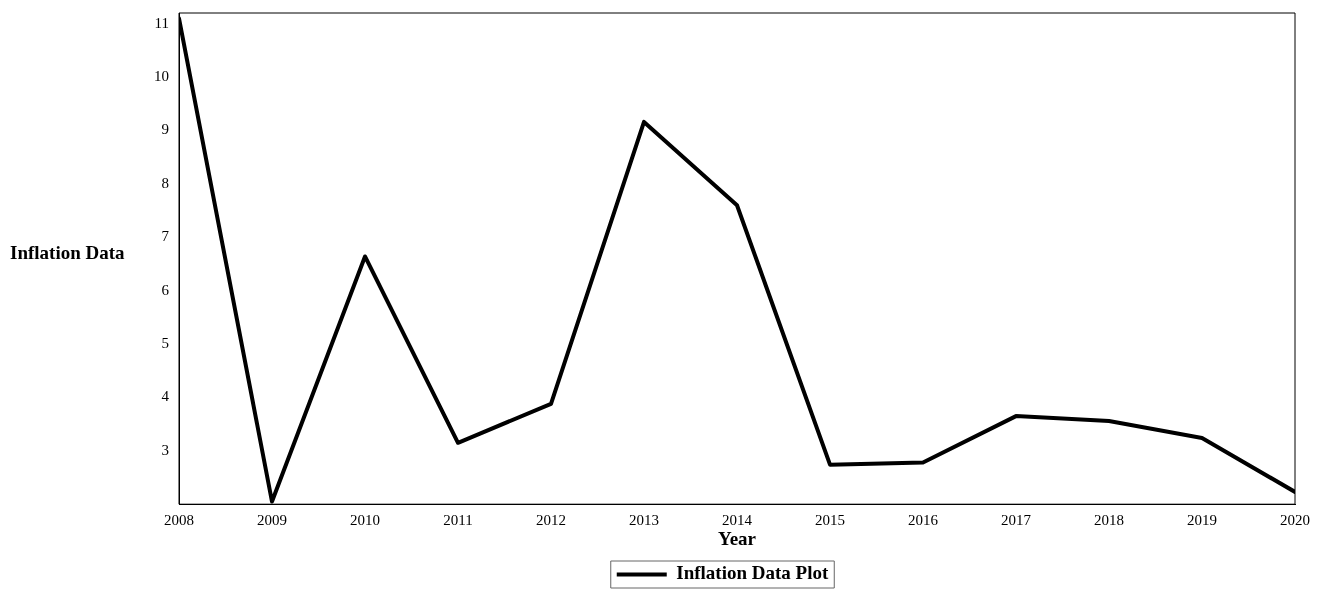 This screenshot has width=1320, height=598. I want to click on legend-label: Inflation Data Plot, so click(752, 573).